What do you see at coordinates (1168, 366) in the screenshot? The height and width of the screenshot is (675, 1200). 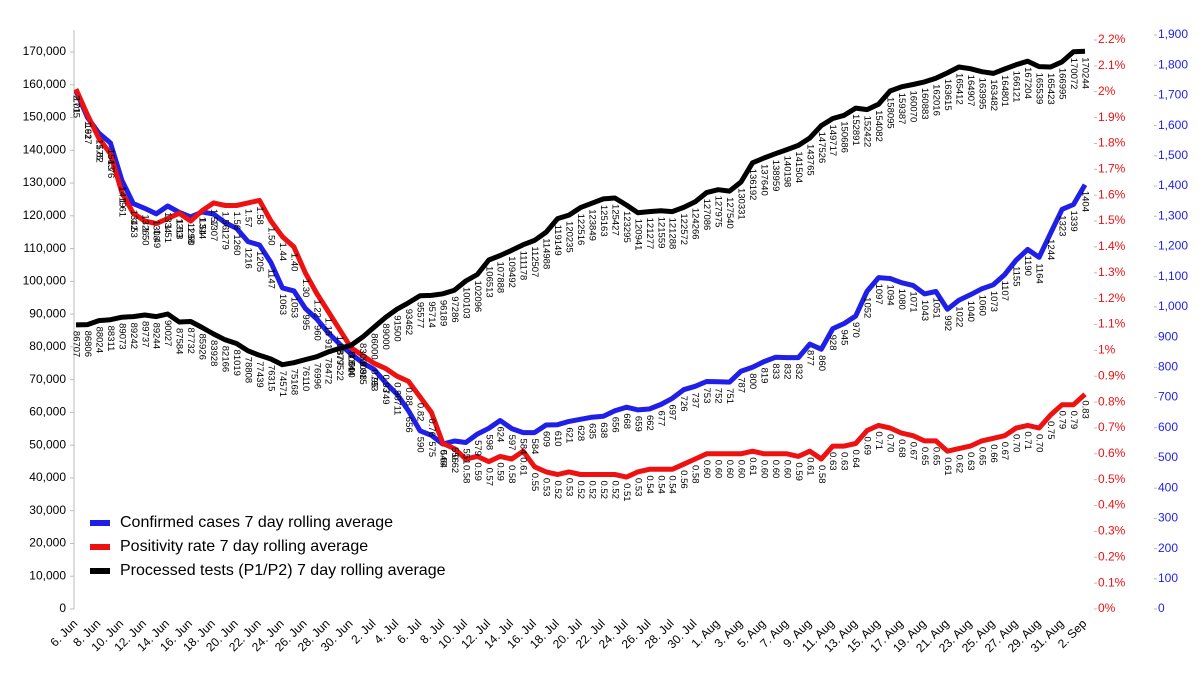 I see `tick-label: 800` at bounding box center [1168, 366].